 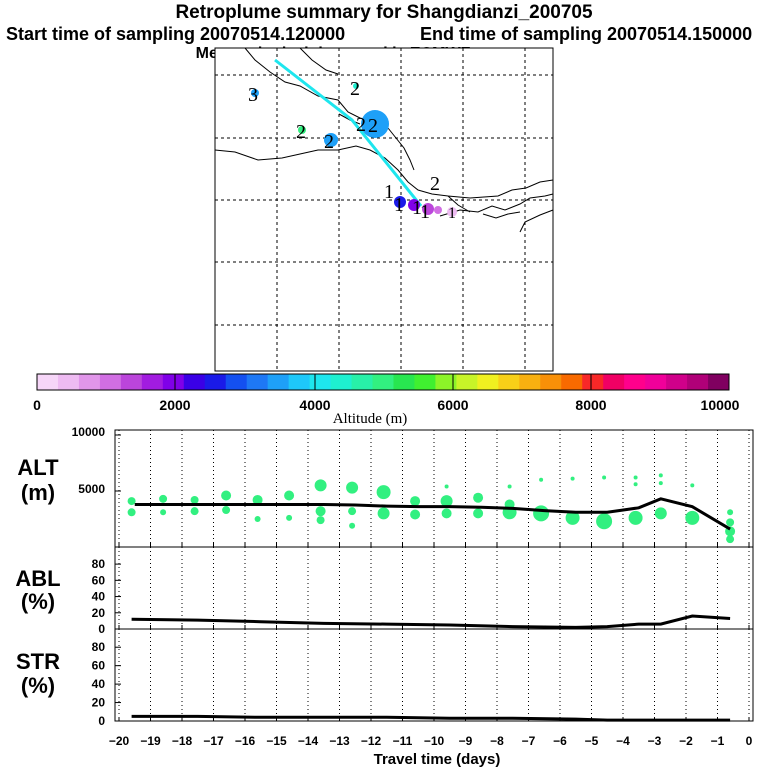 What do you see at coordinates (686, 741) in the screenshot?
I see `x-tick-label: −2` at bounding box center [686, 741].